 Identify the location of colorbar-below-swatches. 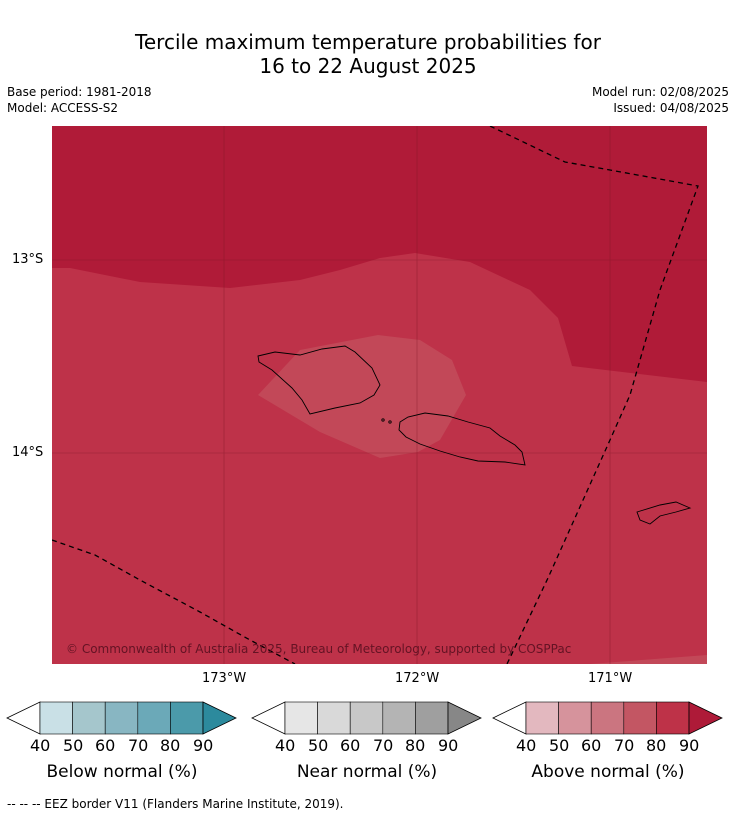
(121, 718).